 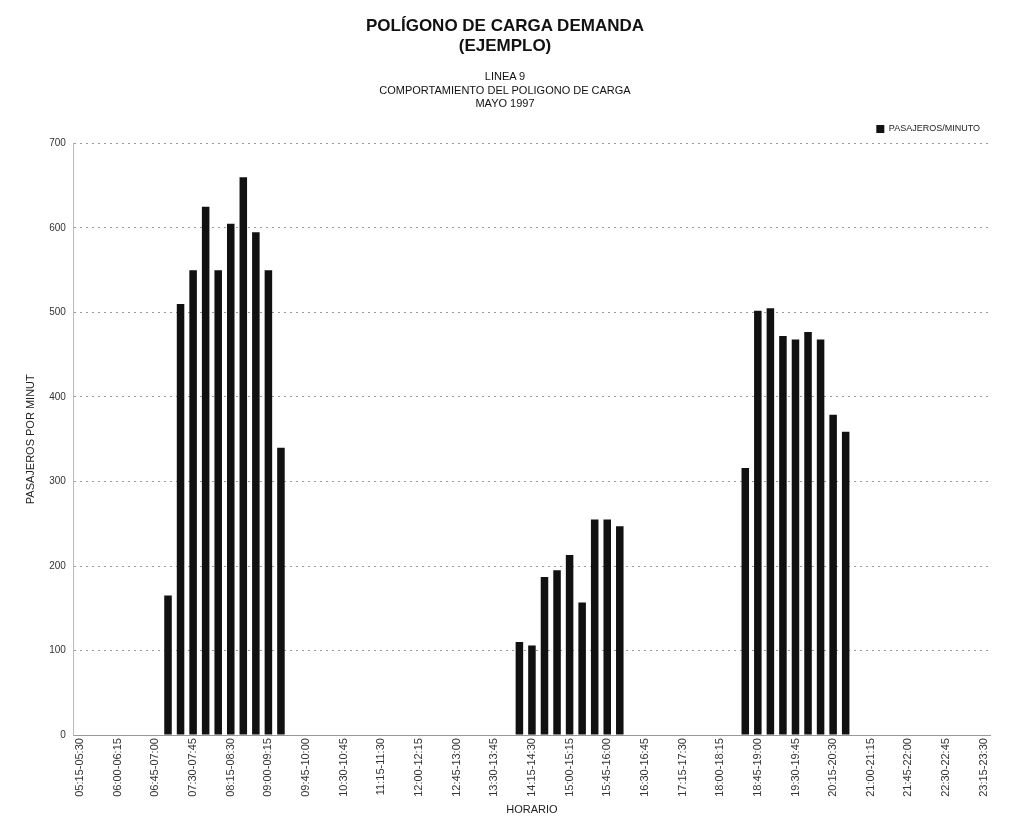 What do you see at coordinates (58, 481) in the screenshot?
I see `y-tick-label: 300` at bounding box center [58, 481].